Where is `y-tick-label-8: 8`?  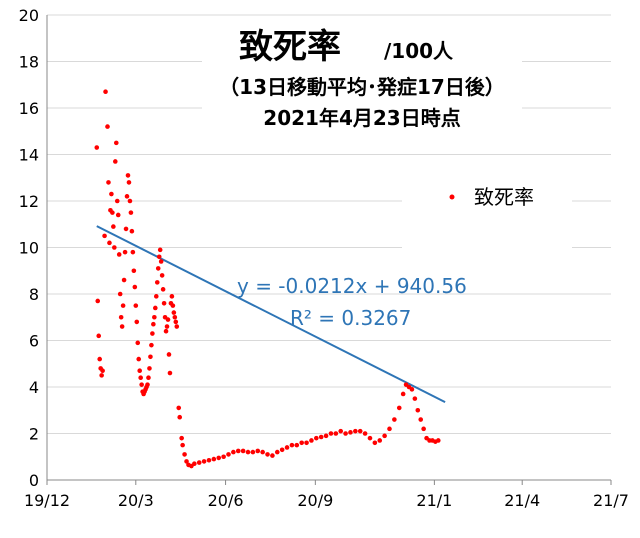 y-tick-label-8: 8 is located at coordinates (34, 294).